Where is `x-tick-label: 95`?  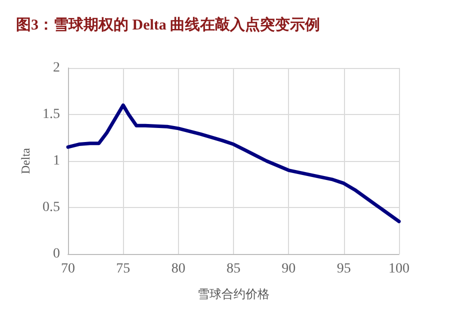 x-tick-label: 95 is located at coordinates (343, 269).